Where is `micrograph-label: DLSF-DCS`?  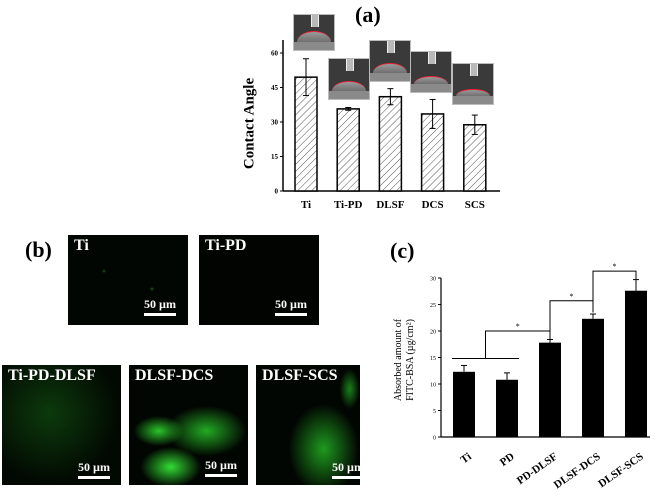
micrograph-label: DLSF-DCS is located at coordinates (174, 375).